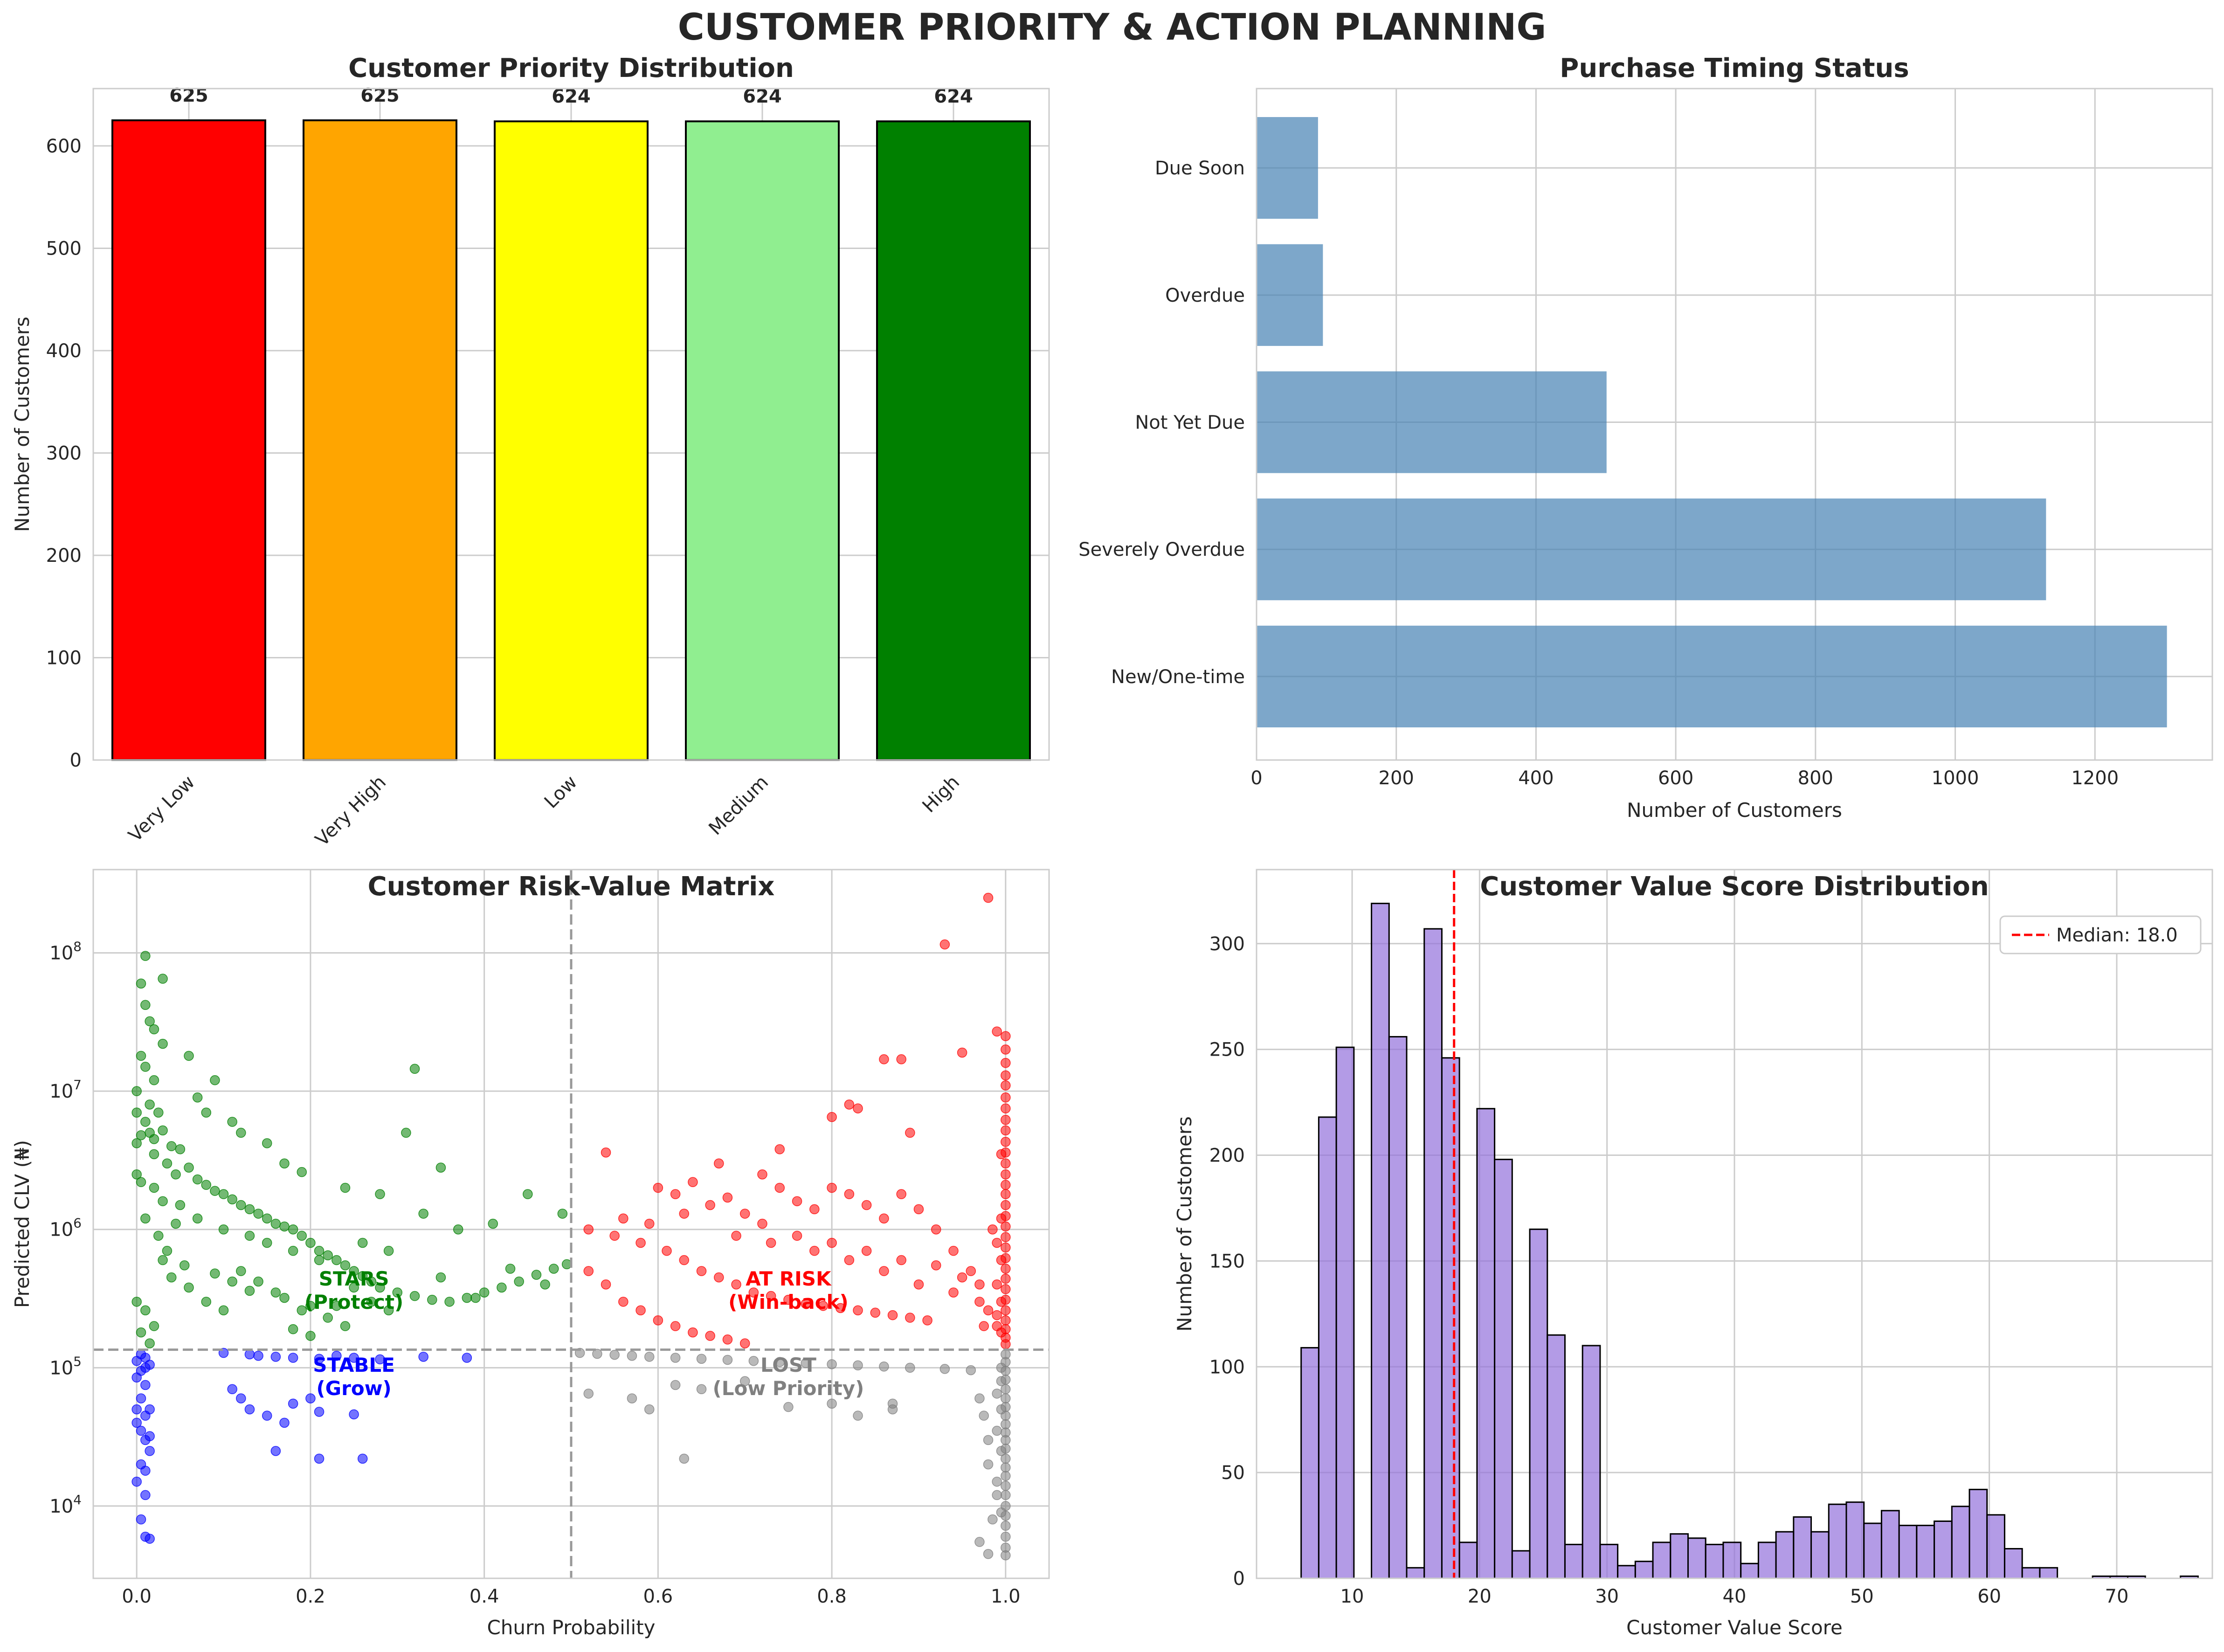 The width and height of the screenshot is (2224, 1652). What do you see at coordinates (1256, 778) in the screenshot?
I see `timing-xtick: 0` at bounding box center [1256, 778].